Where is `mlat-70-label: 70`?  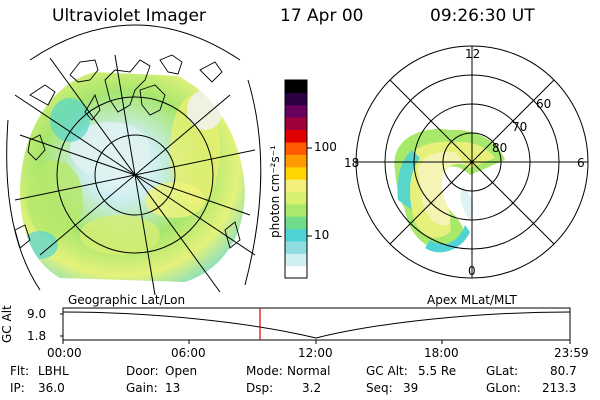 mlat-70-label: 70 is located at coordinates (520, 127).